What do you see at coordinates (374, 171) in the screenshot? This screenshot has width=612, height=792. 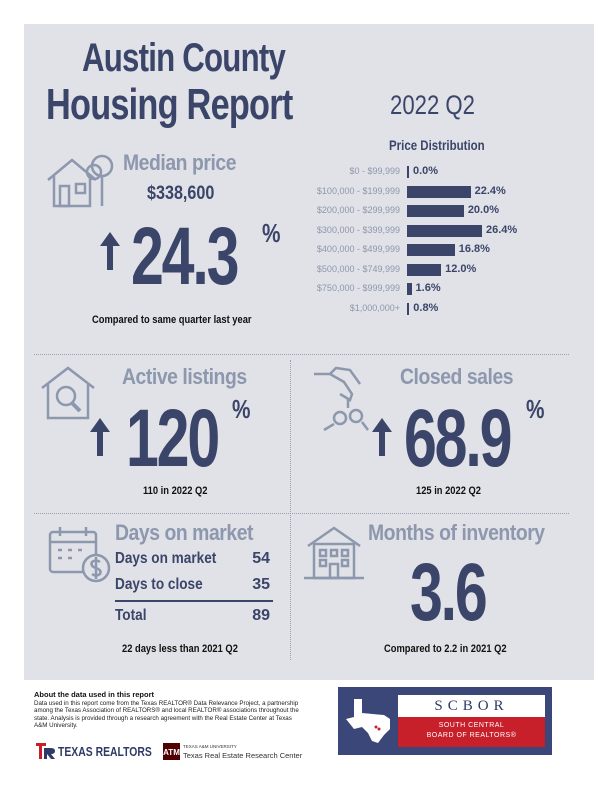 I see `price-range-label: $0 - $99,999` at bounding box center [374, 171].